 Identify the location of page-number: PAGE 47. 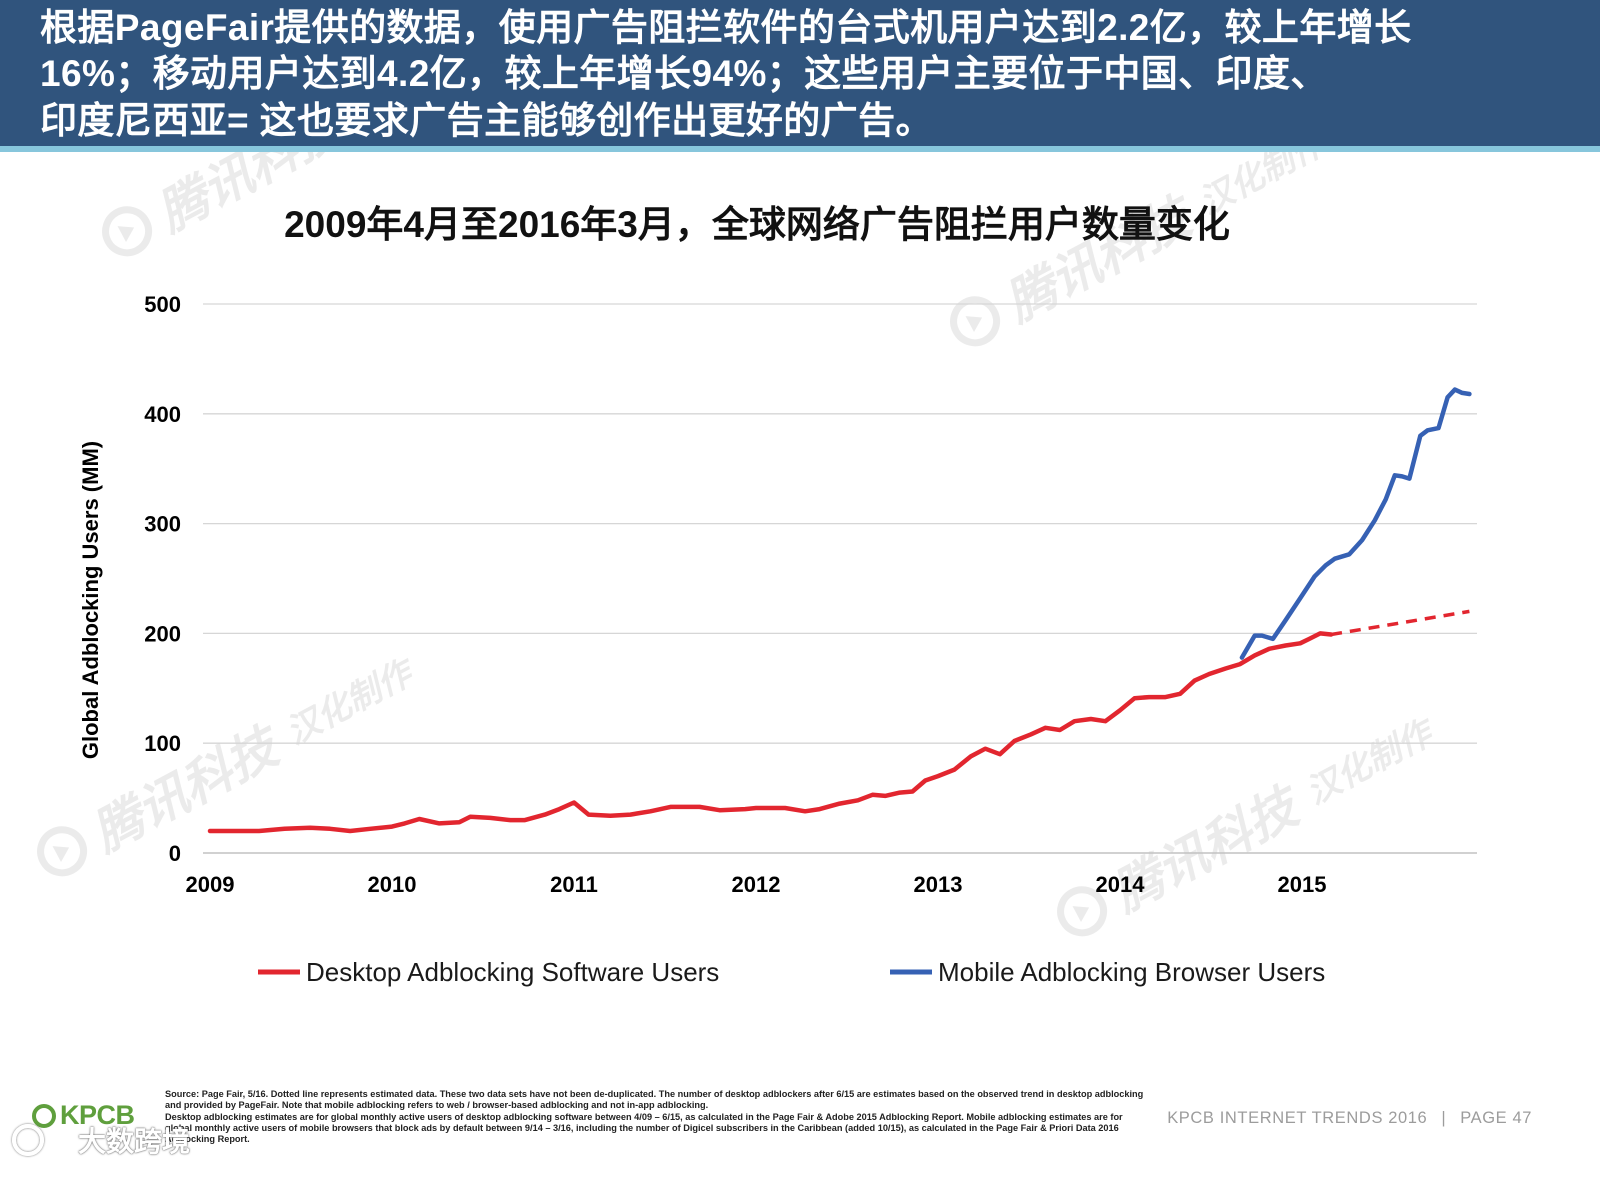
(1496, 1118).